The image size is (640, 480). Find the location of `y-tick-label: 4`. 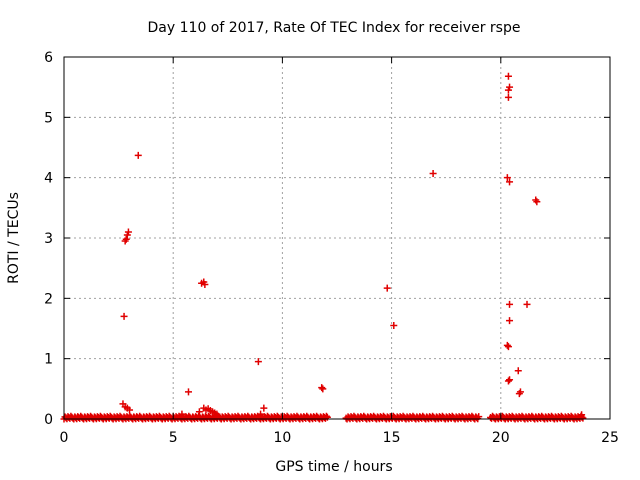

y-tick-label: 4 is located at coordinates (48, 179).